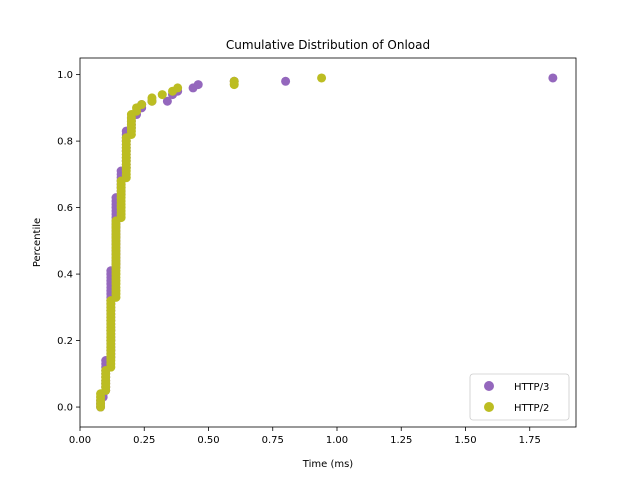 The image size is (640, 480). What do you see at coordinates (65, 275) in the screenshot?
I see `y-tick-label: 0.4` at bounding box center [65, 275].